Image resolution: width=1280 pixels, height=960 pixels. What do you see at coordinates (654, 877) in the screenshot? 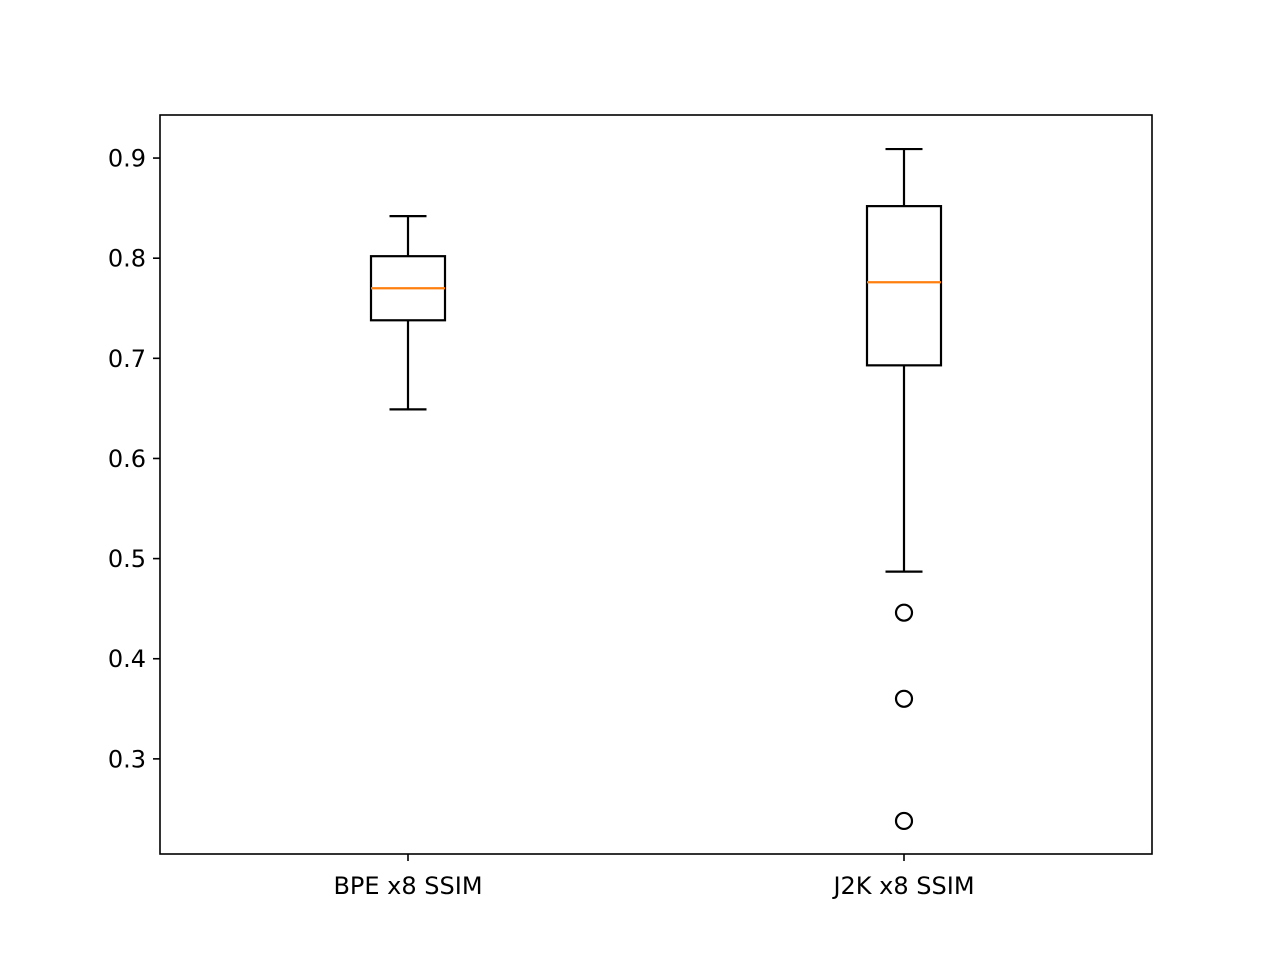
I see `x-axis: BPE x8 SSIM J2K x8 SSIM` at bounding box center [654, 877].